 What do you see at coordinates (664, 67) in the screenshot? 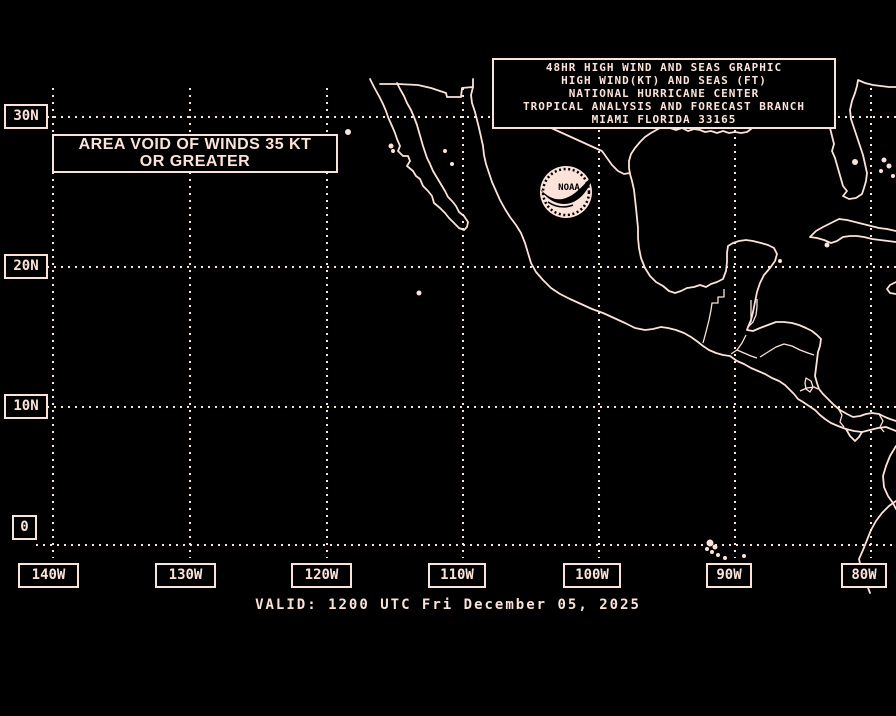
I see `title-line-1: 48HR HIGH WIND AND SEAS GRAPHIC` at bounding box center [664, 67].